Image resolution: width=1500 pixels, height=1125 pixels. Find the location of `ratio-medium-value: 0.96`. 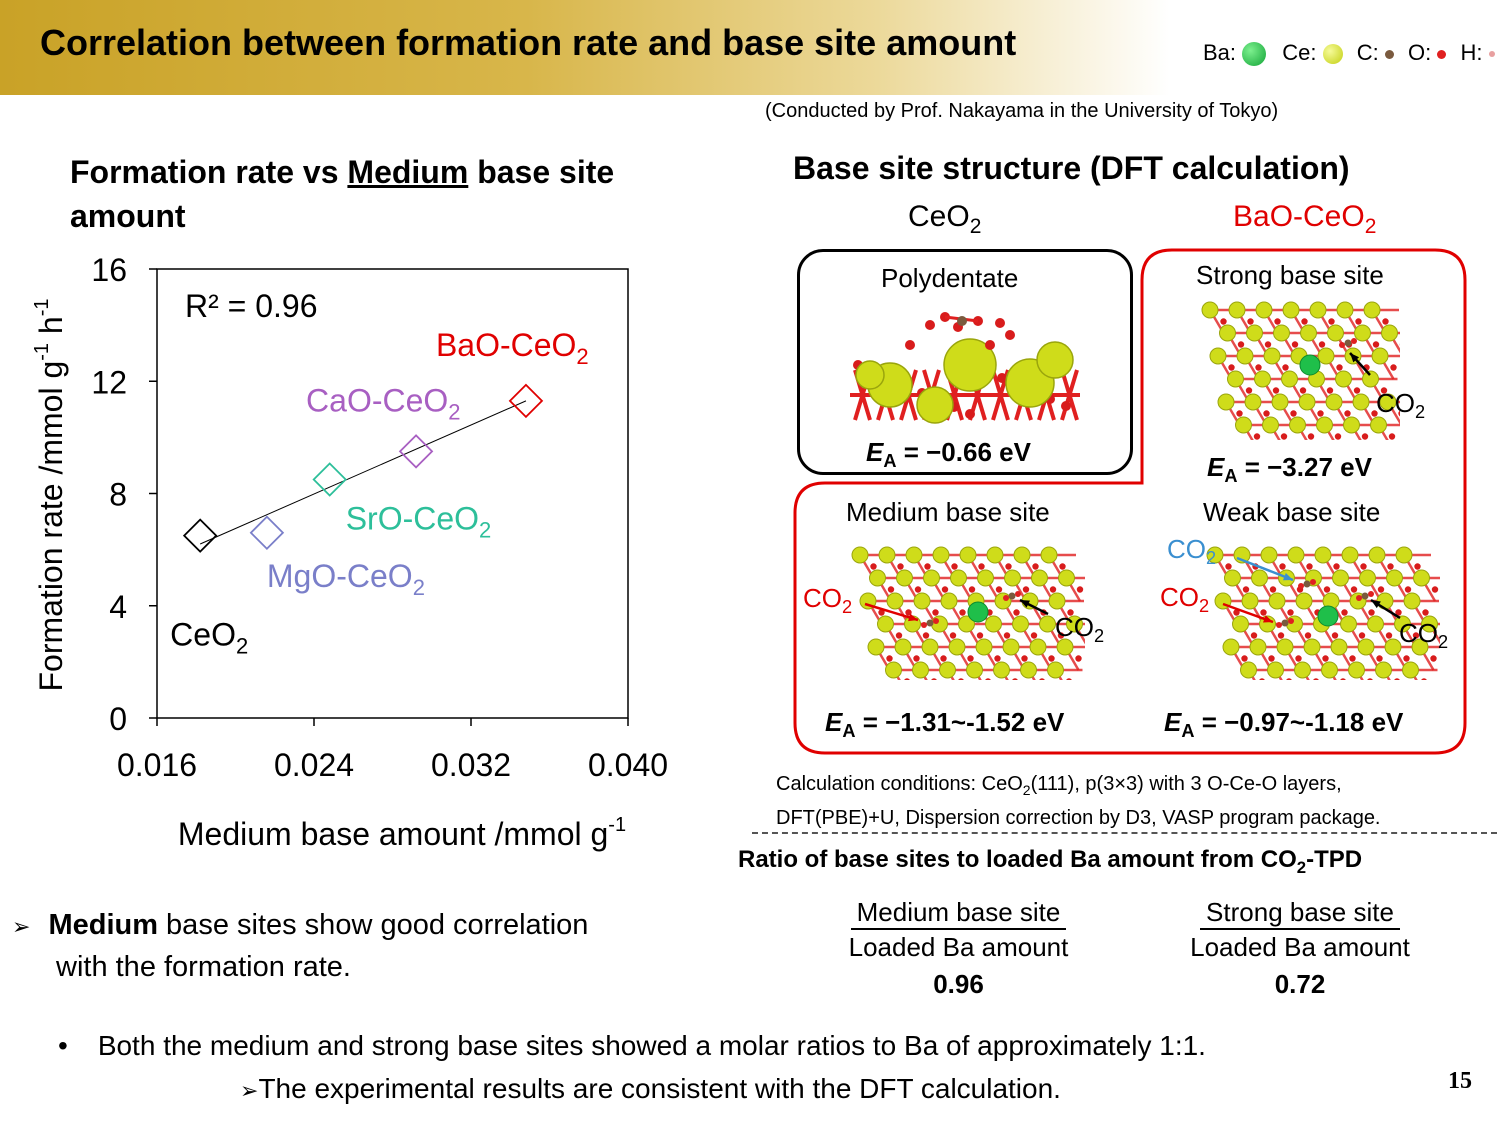

ratio-medium-value: 0.96 is located at coordinates (958, 984).